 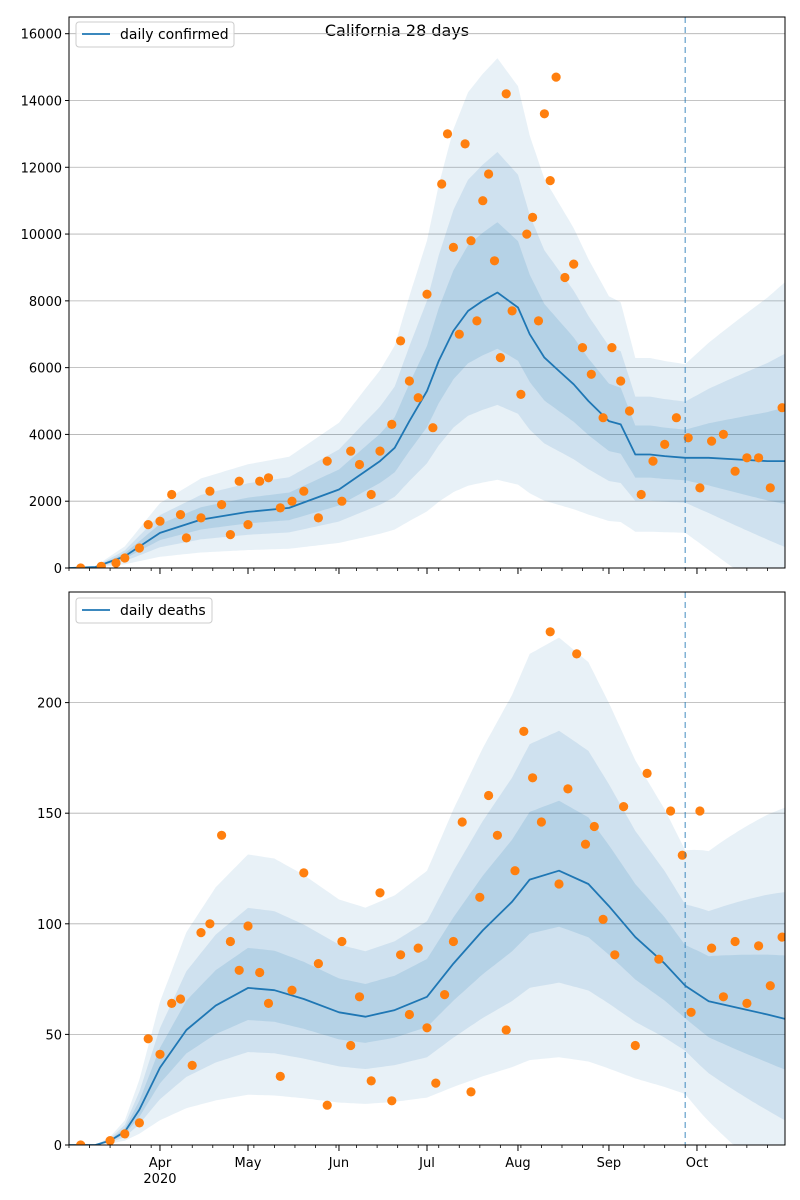 What do you see at coordinates (418, 571) in the screenshot?
I see `confirmed-x-ticks` at bounding box center [418, 571].